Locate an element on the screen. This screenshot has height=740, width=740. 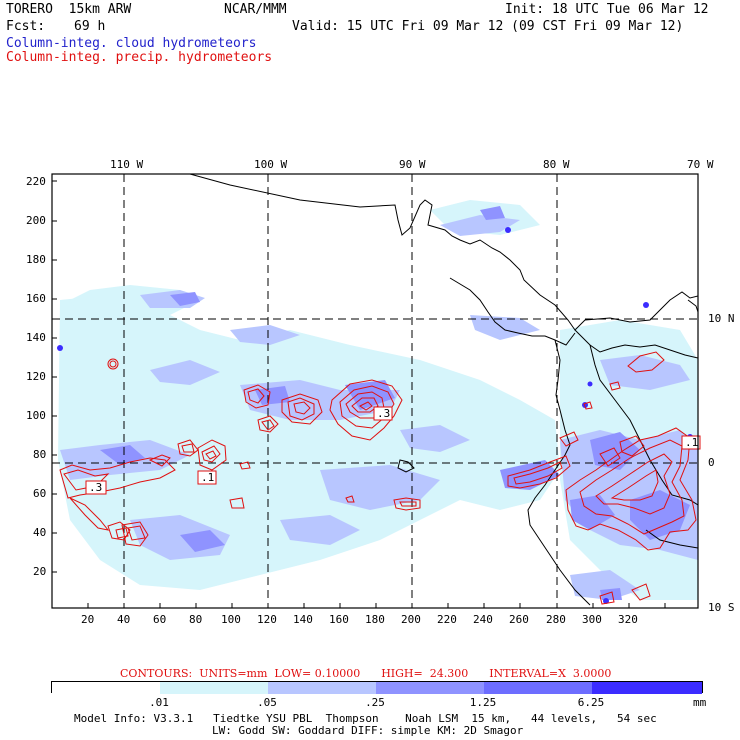
init-time: Init: 18 UTC Tue 06 Mar 12 is located at coordinates (607, 9).